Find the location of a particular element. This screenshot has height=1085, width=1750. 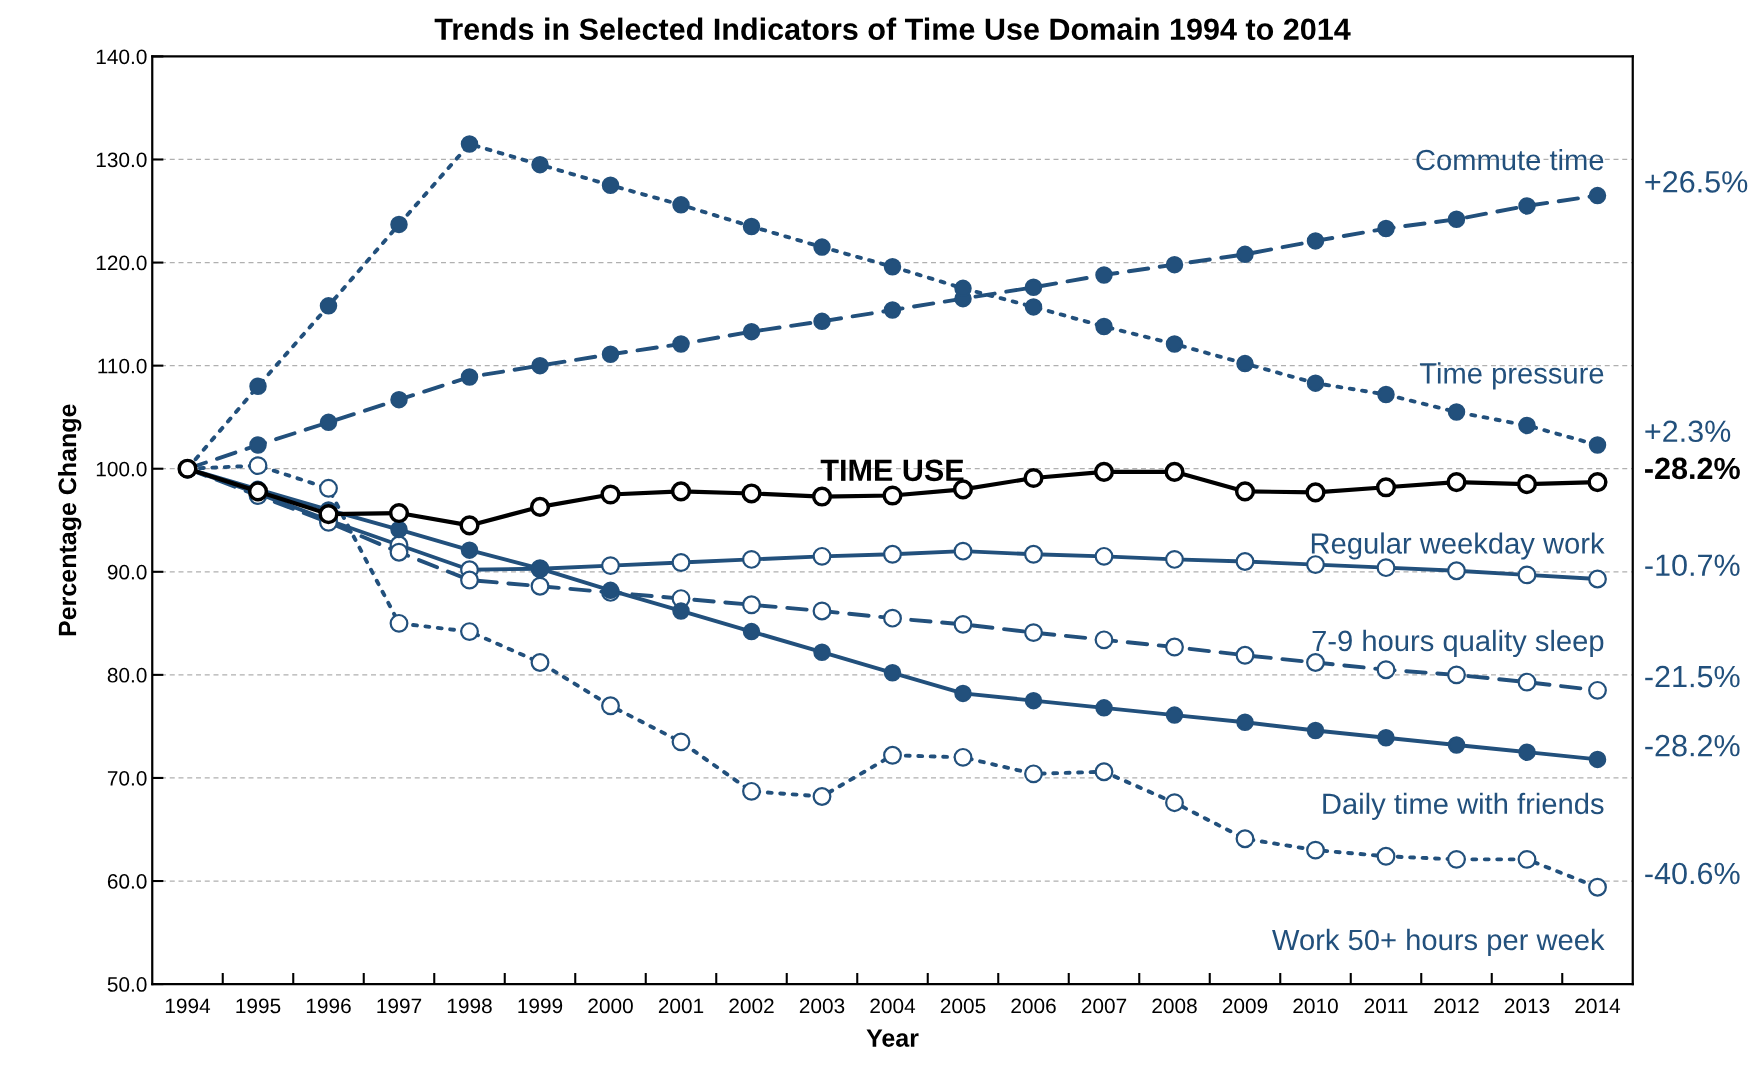

x-tick-label: 2009 is located at coordinates (1245, 1006).